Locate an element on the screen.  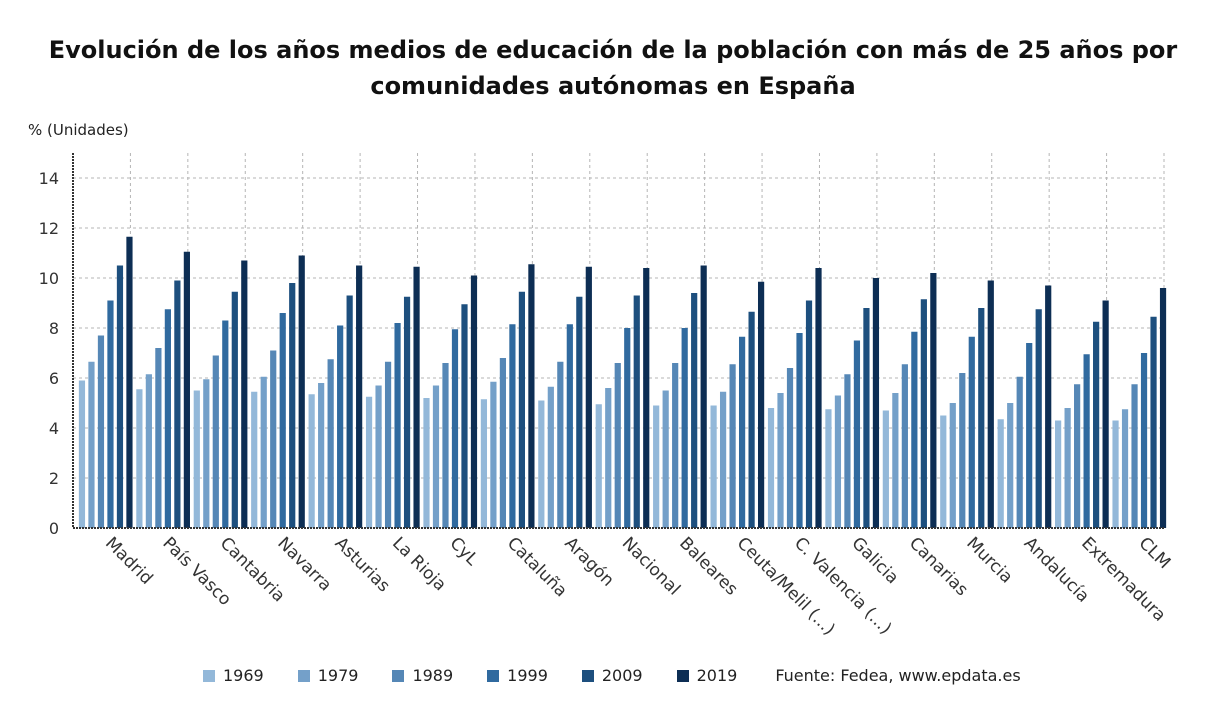
x-tick-label: Murcia is located at coordinates (989, 560).